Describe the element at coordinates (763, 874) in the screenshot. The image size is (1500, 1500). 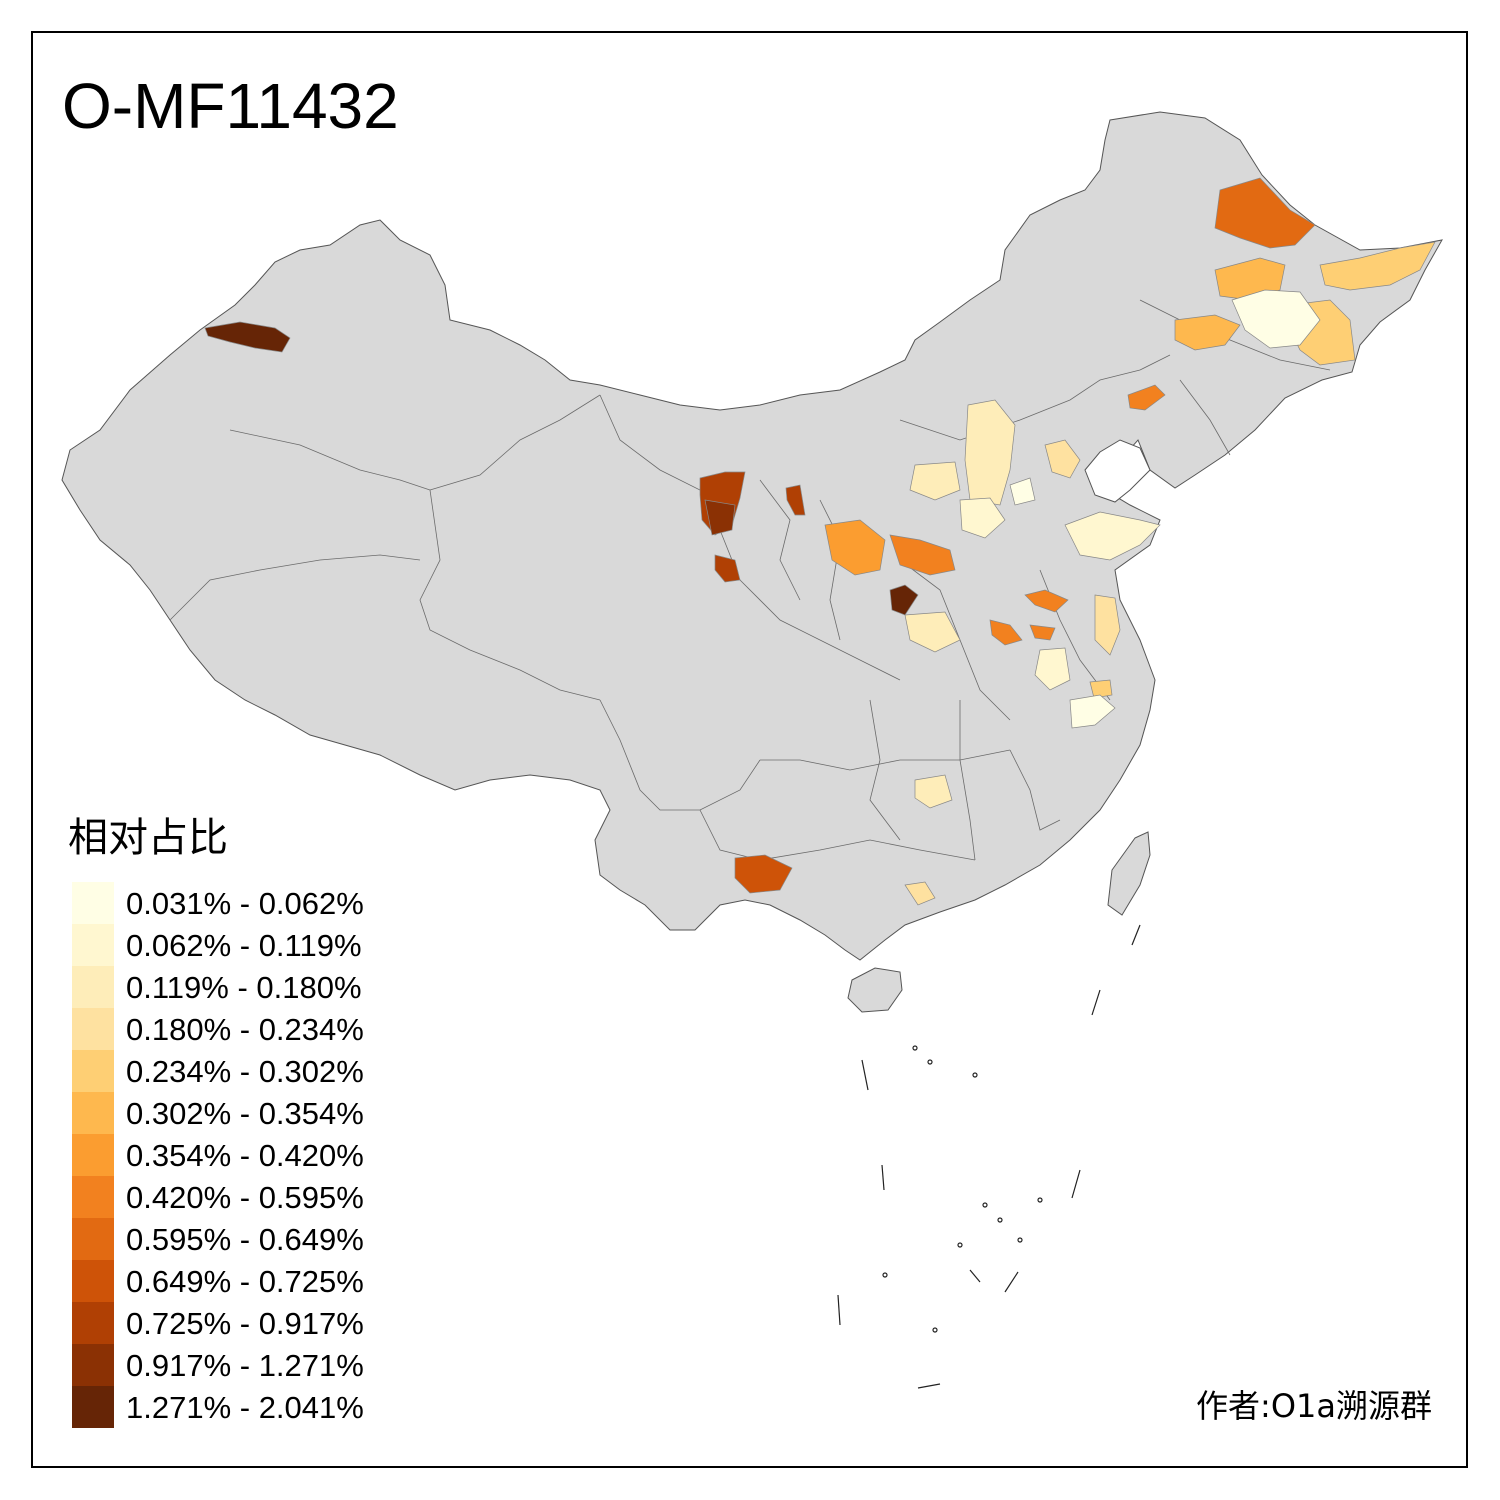
I see `region-guangxi` at that location.